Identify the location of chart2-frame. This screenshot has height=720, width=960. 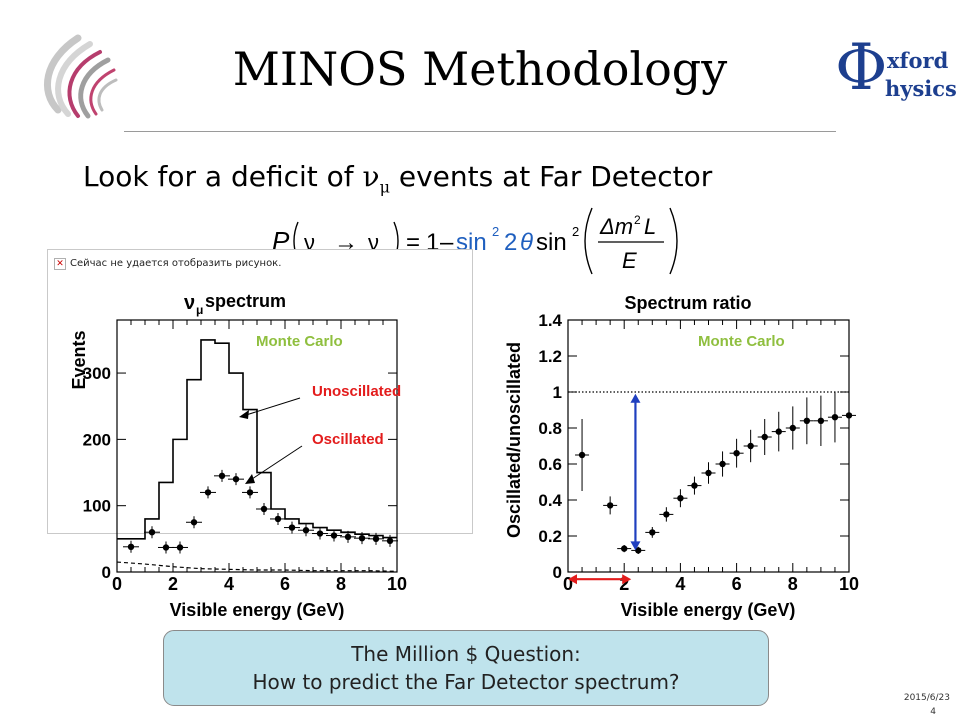
(708, 446).